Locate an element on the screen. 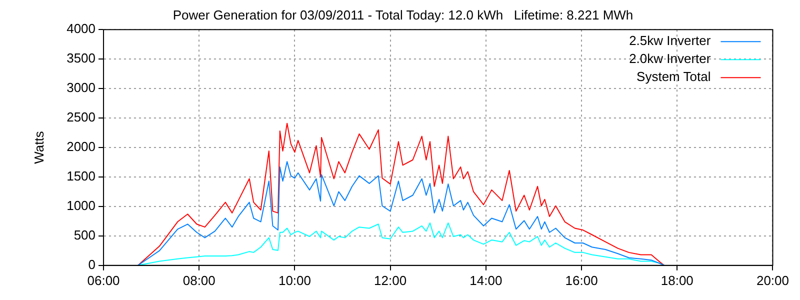  x-tick-label: 08:00 is located at coordinates (199, 280).